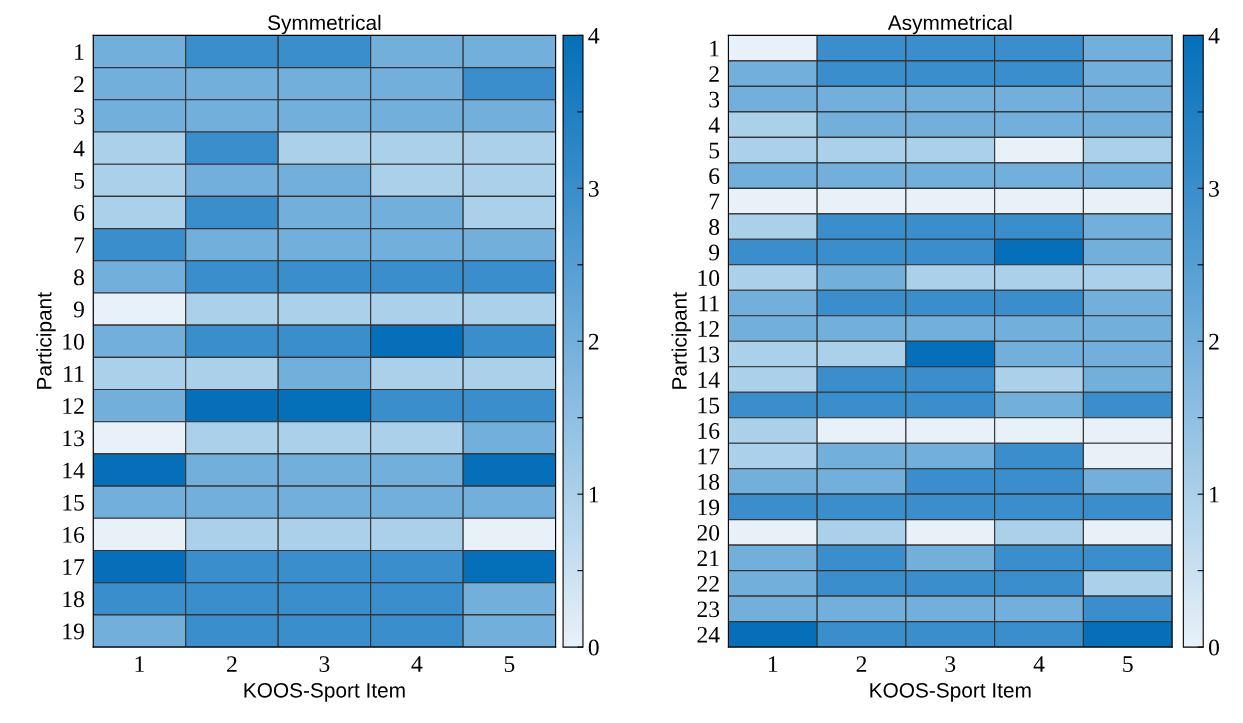 Image resolution: width=1243 pixels, height=723 pixels. Describe the element at coordinates (324, 24) in the screenshot. I see `chart-title: Symmetrical` at that location.